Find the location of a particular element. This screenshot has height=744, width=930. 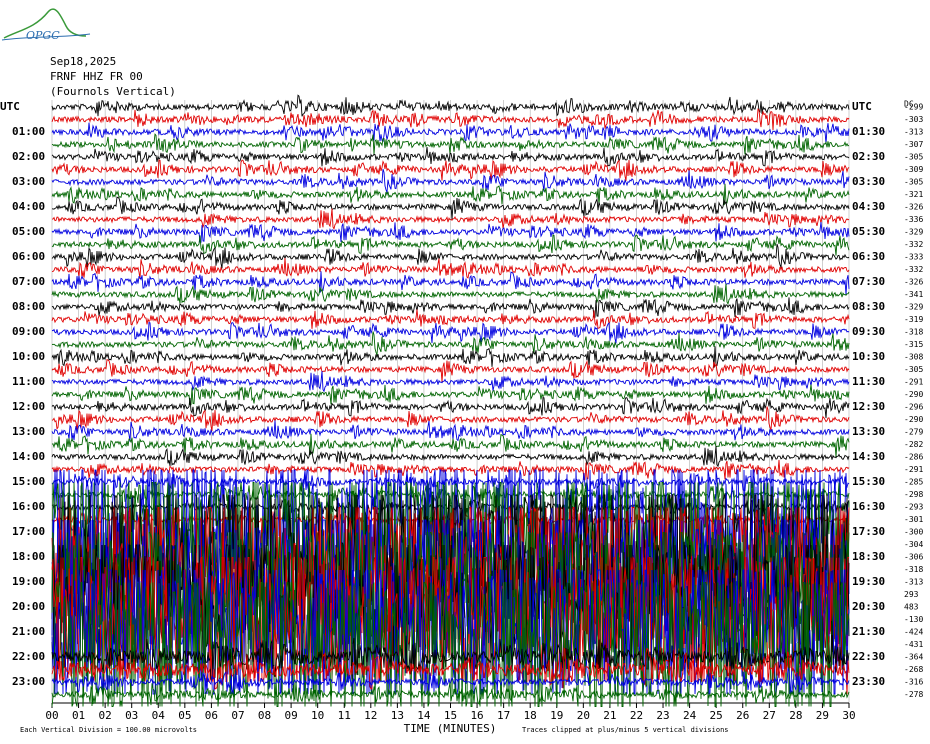

dc-offset: 483 is located at coordinates (911, 607).